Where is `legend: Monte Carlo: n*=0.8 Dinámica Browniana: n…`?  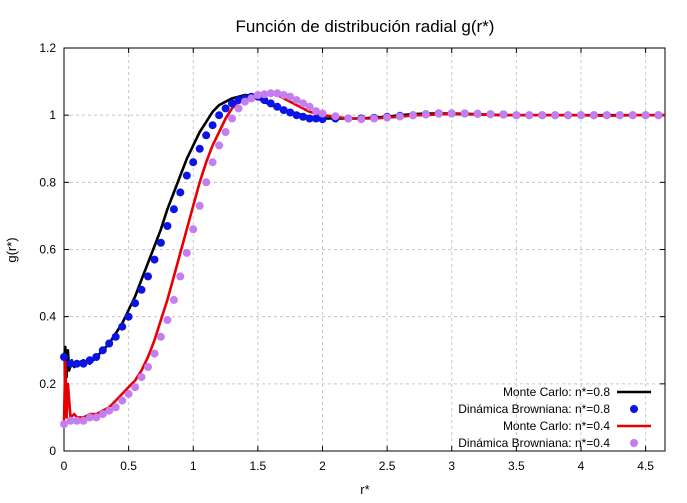
legend: Monte Carlo: n*=0.8 Dinámica Browniana: n… is located at coordinates (554, 417).